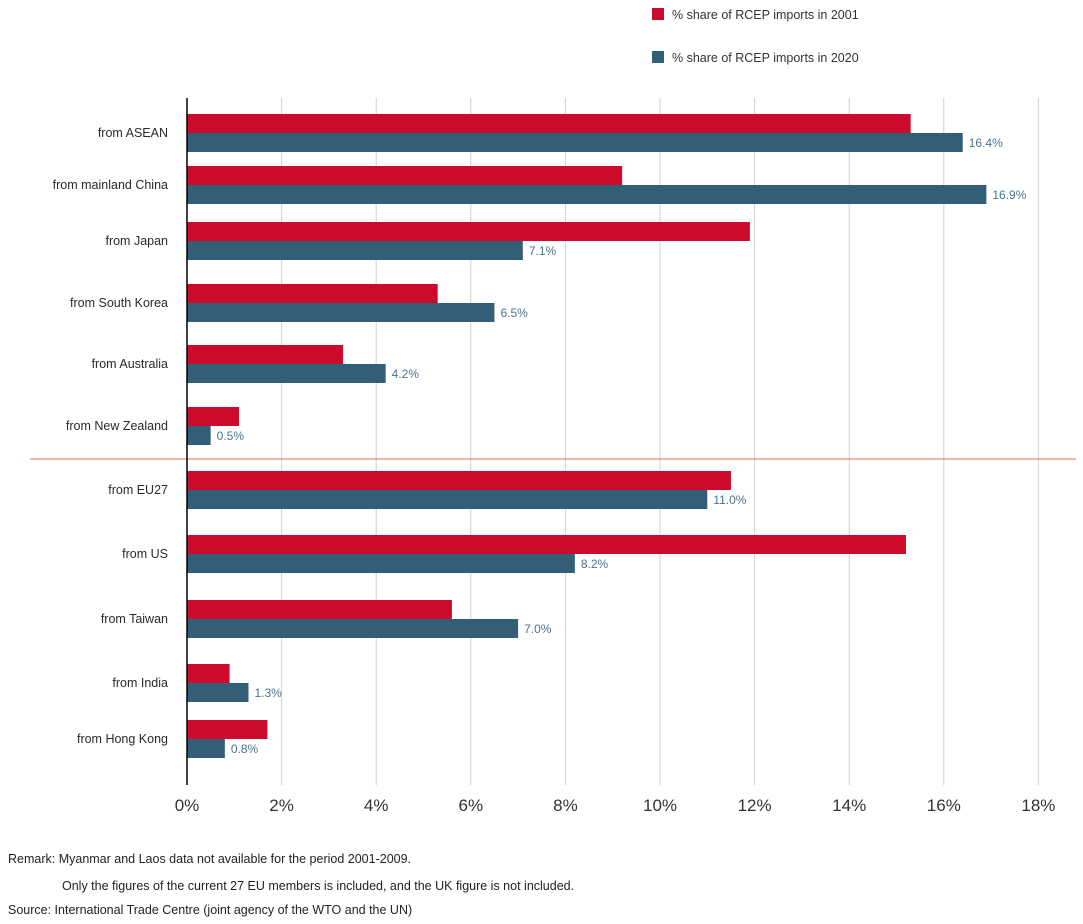 The height and width of the screenshot is (924, 1083). I want to click on legend-label-2001: % share of RCEP imports in 2001, so click(765, 15).